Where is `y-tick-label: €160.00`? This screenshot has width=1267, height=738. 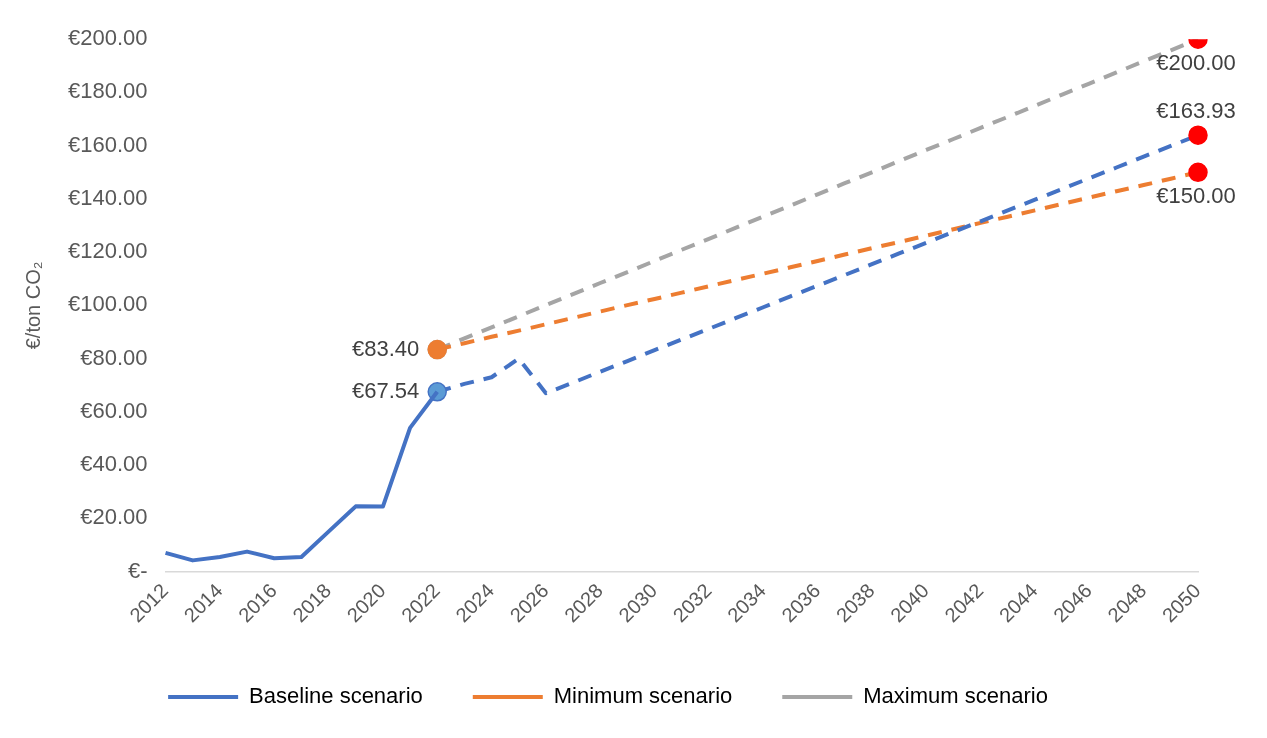 y-tick-label: €160.00 is located at coordinates (107, 144).